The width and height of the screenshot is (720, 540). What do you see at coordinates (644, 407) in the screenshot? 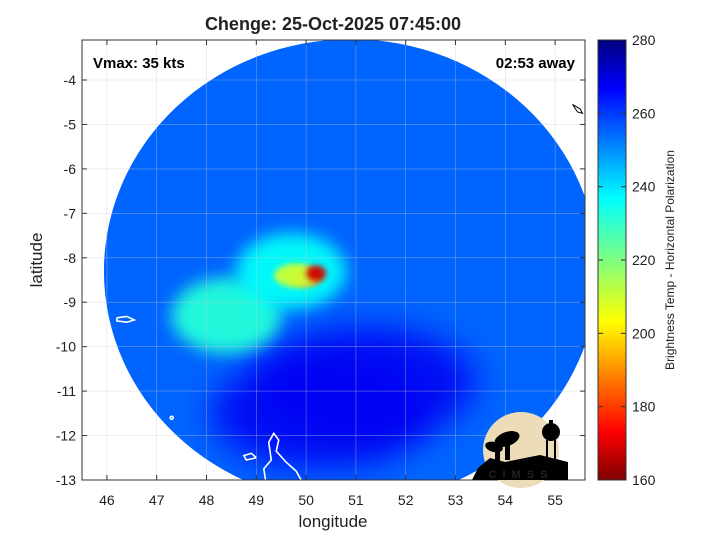
I see `colorbar-tick-label: 180` at bounding box center [644, 407].